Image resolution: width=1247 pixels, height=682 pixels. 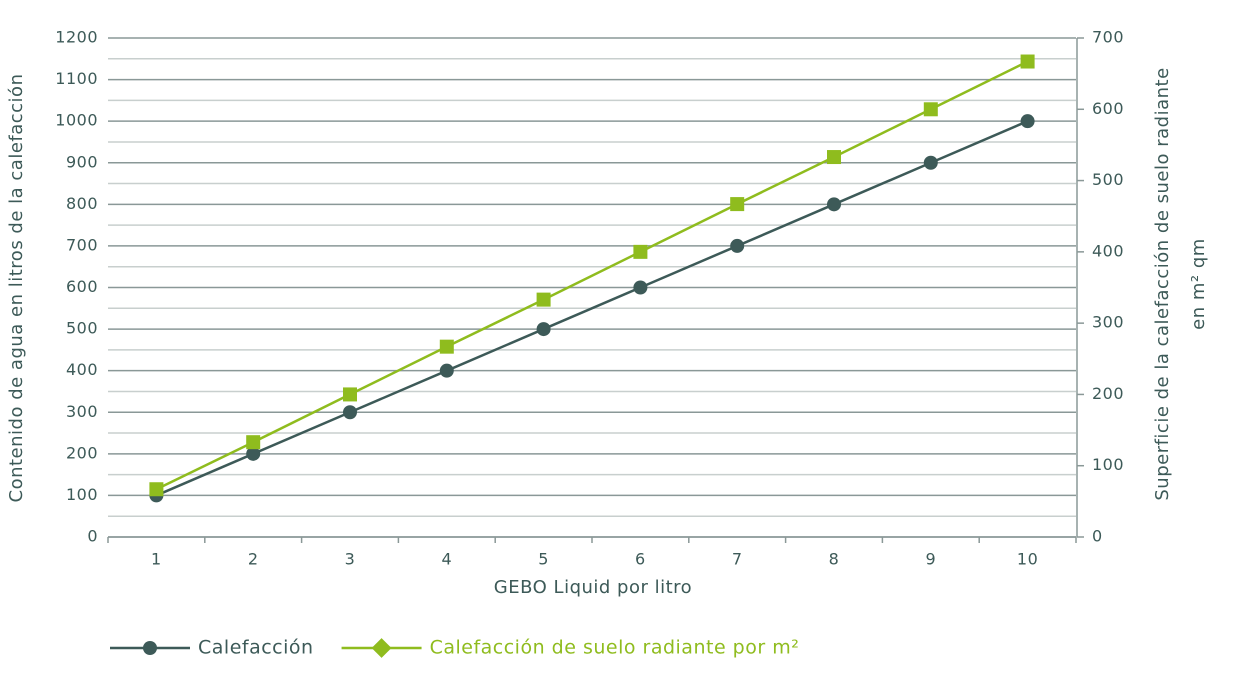 I want to click on legend-label: Calefacción de suelo radiante por m², so click(x=615, y=648).